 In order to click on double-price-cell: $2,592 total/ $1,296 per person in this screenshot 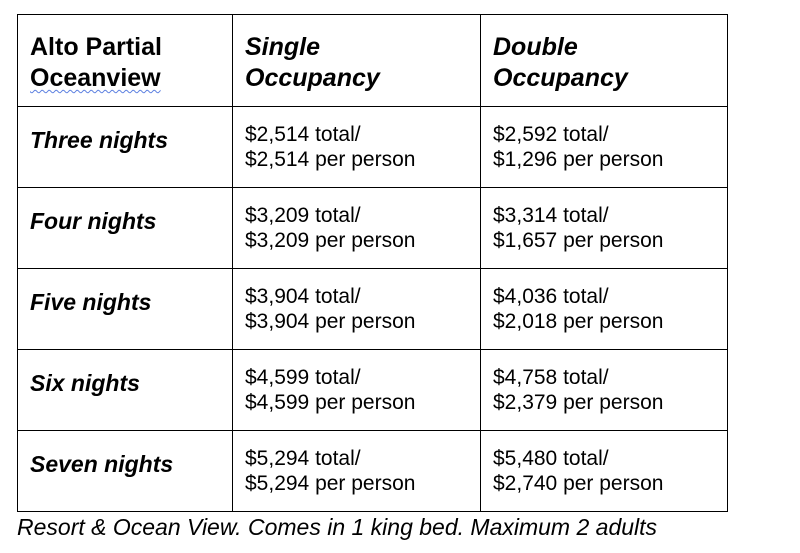, I will do `click(604, 147)`.